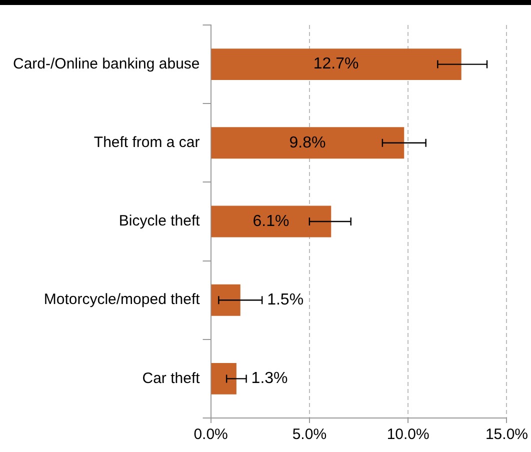  What do you see at coordinates (147, 143) in the screenshot?
I see `y-tick-label: Theft from a car` at bounding box center [147, 143].